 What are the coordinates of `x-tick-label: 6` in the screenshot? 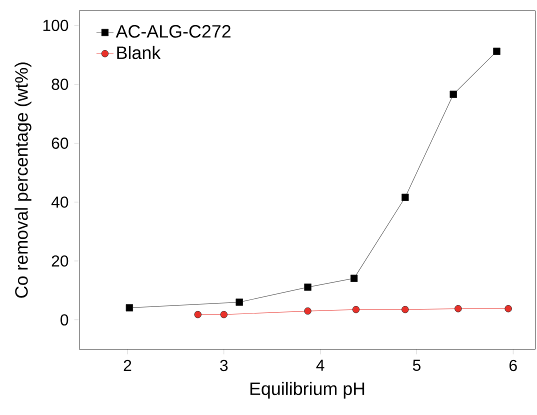 It's located at (513, 366).